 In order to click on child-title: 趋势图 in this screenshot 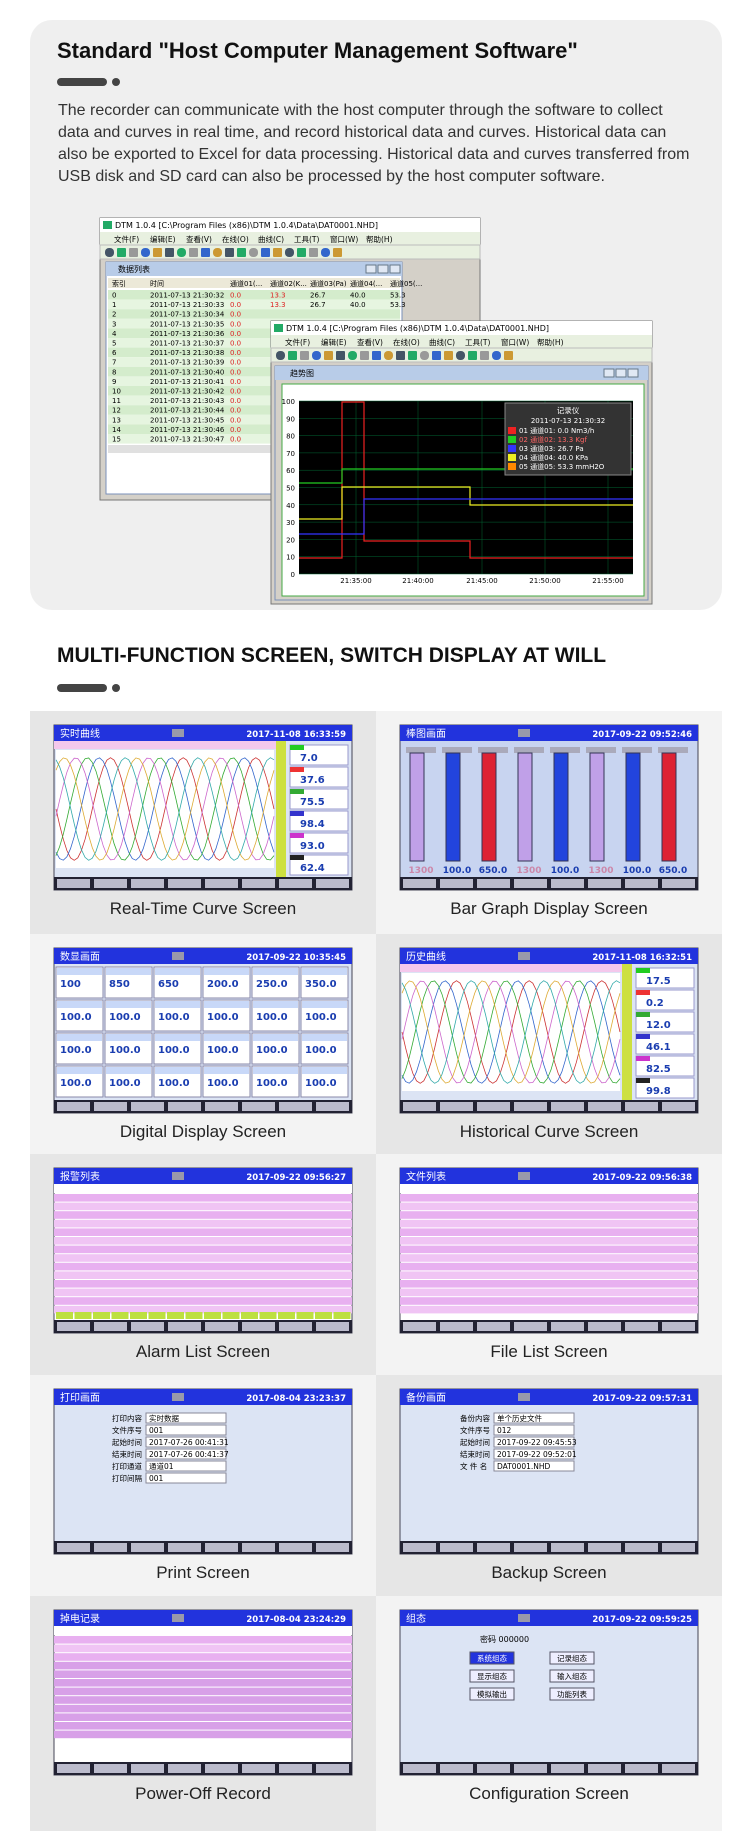, I will do `click(302, 373)`.